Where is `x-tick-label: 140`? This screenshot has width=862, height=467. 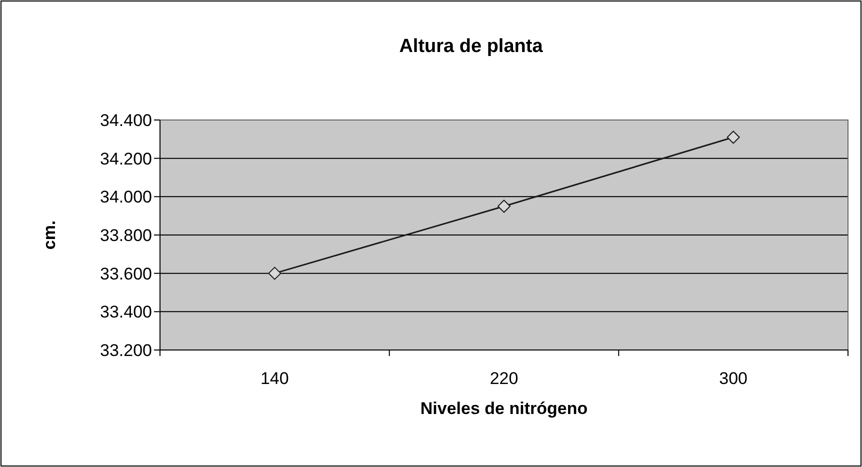
x-tick-label: 140 is located at coordinates (274, 378).